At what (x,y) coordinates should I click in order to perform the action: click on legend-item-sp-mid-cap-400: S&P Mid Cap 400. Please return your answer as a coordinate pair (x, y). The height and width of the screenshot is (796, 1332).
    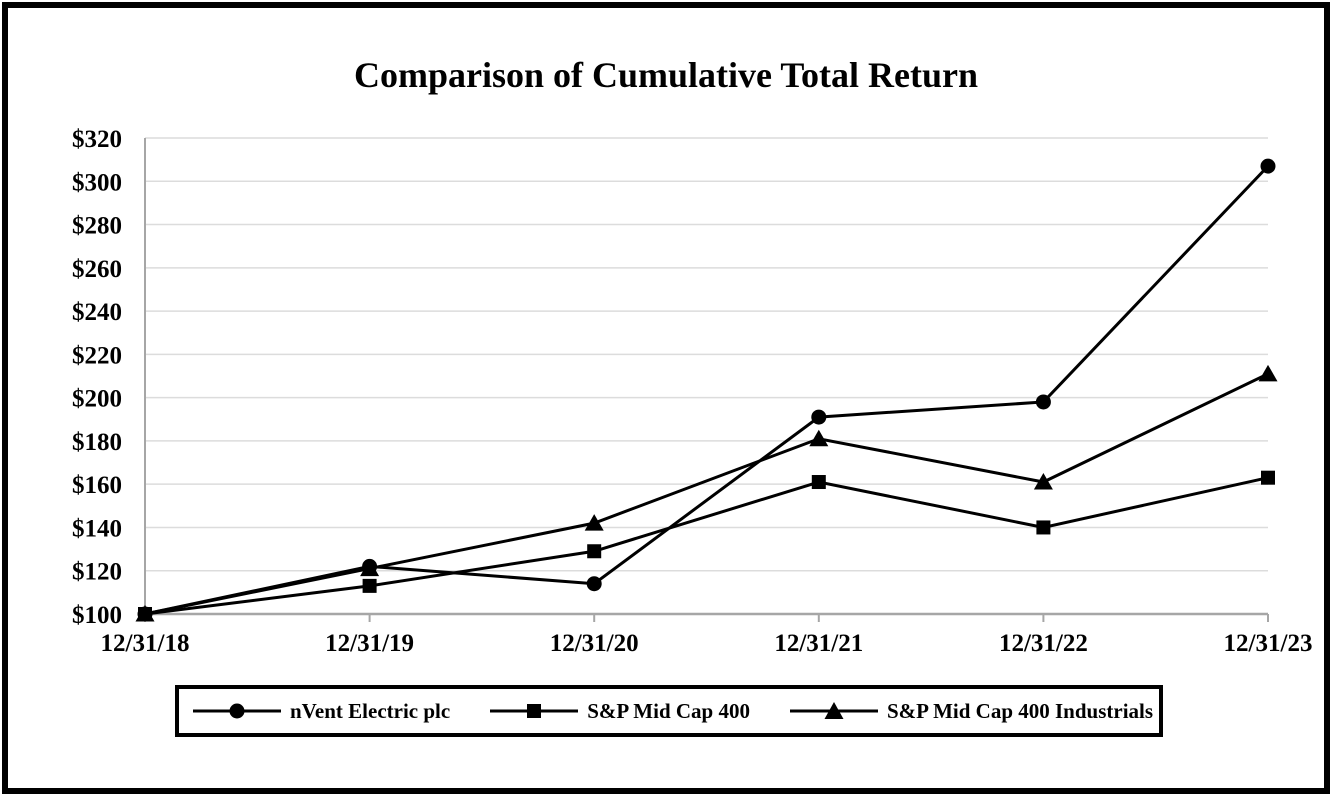
    Looking at the image, I should click on (620, 711).